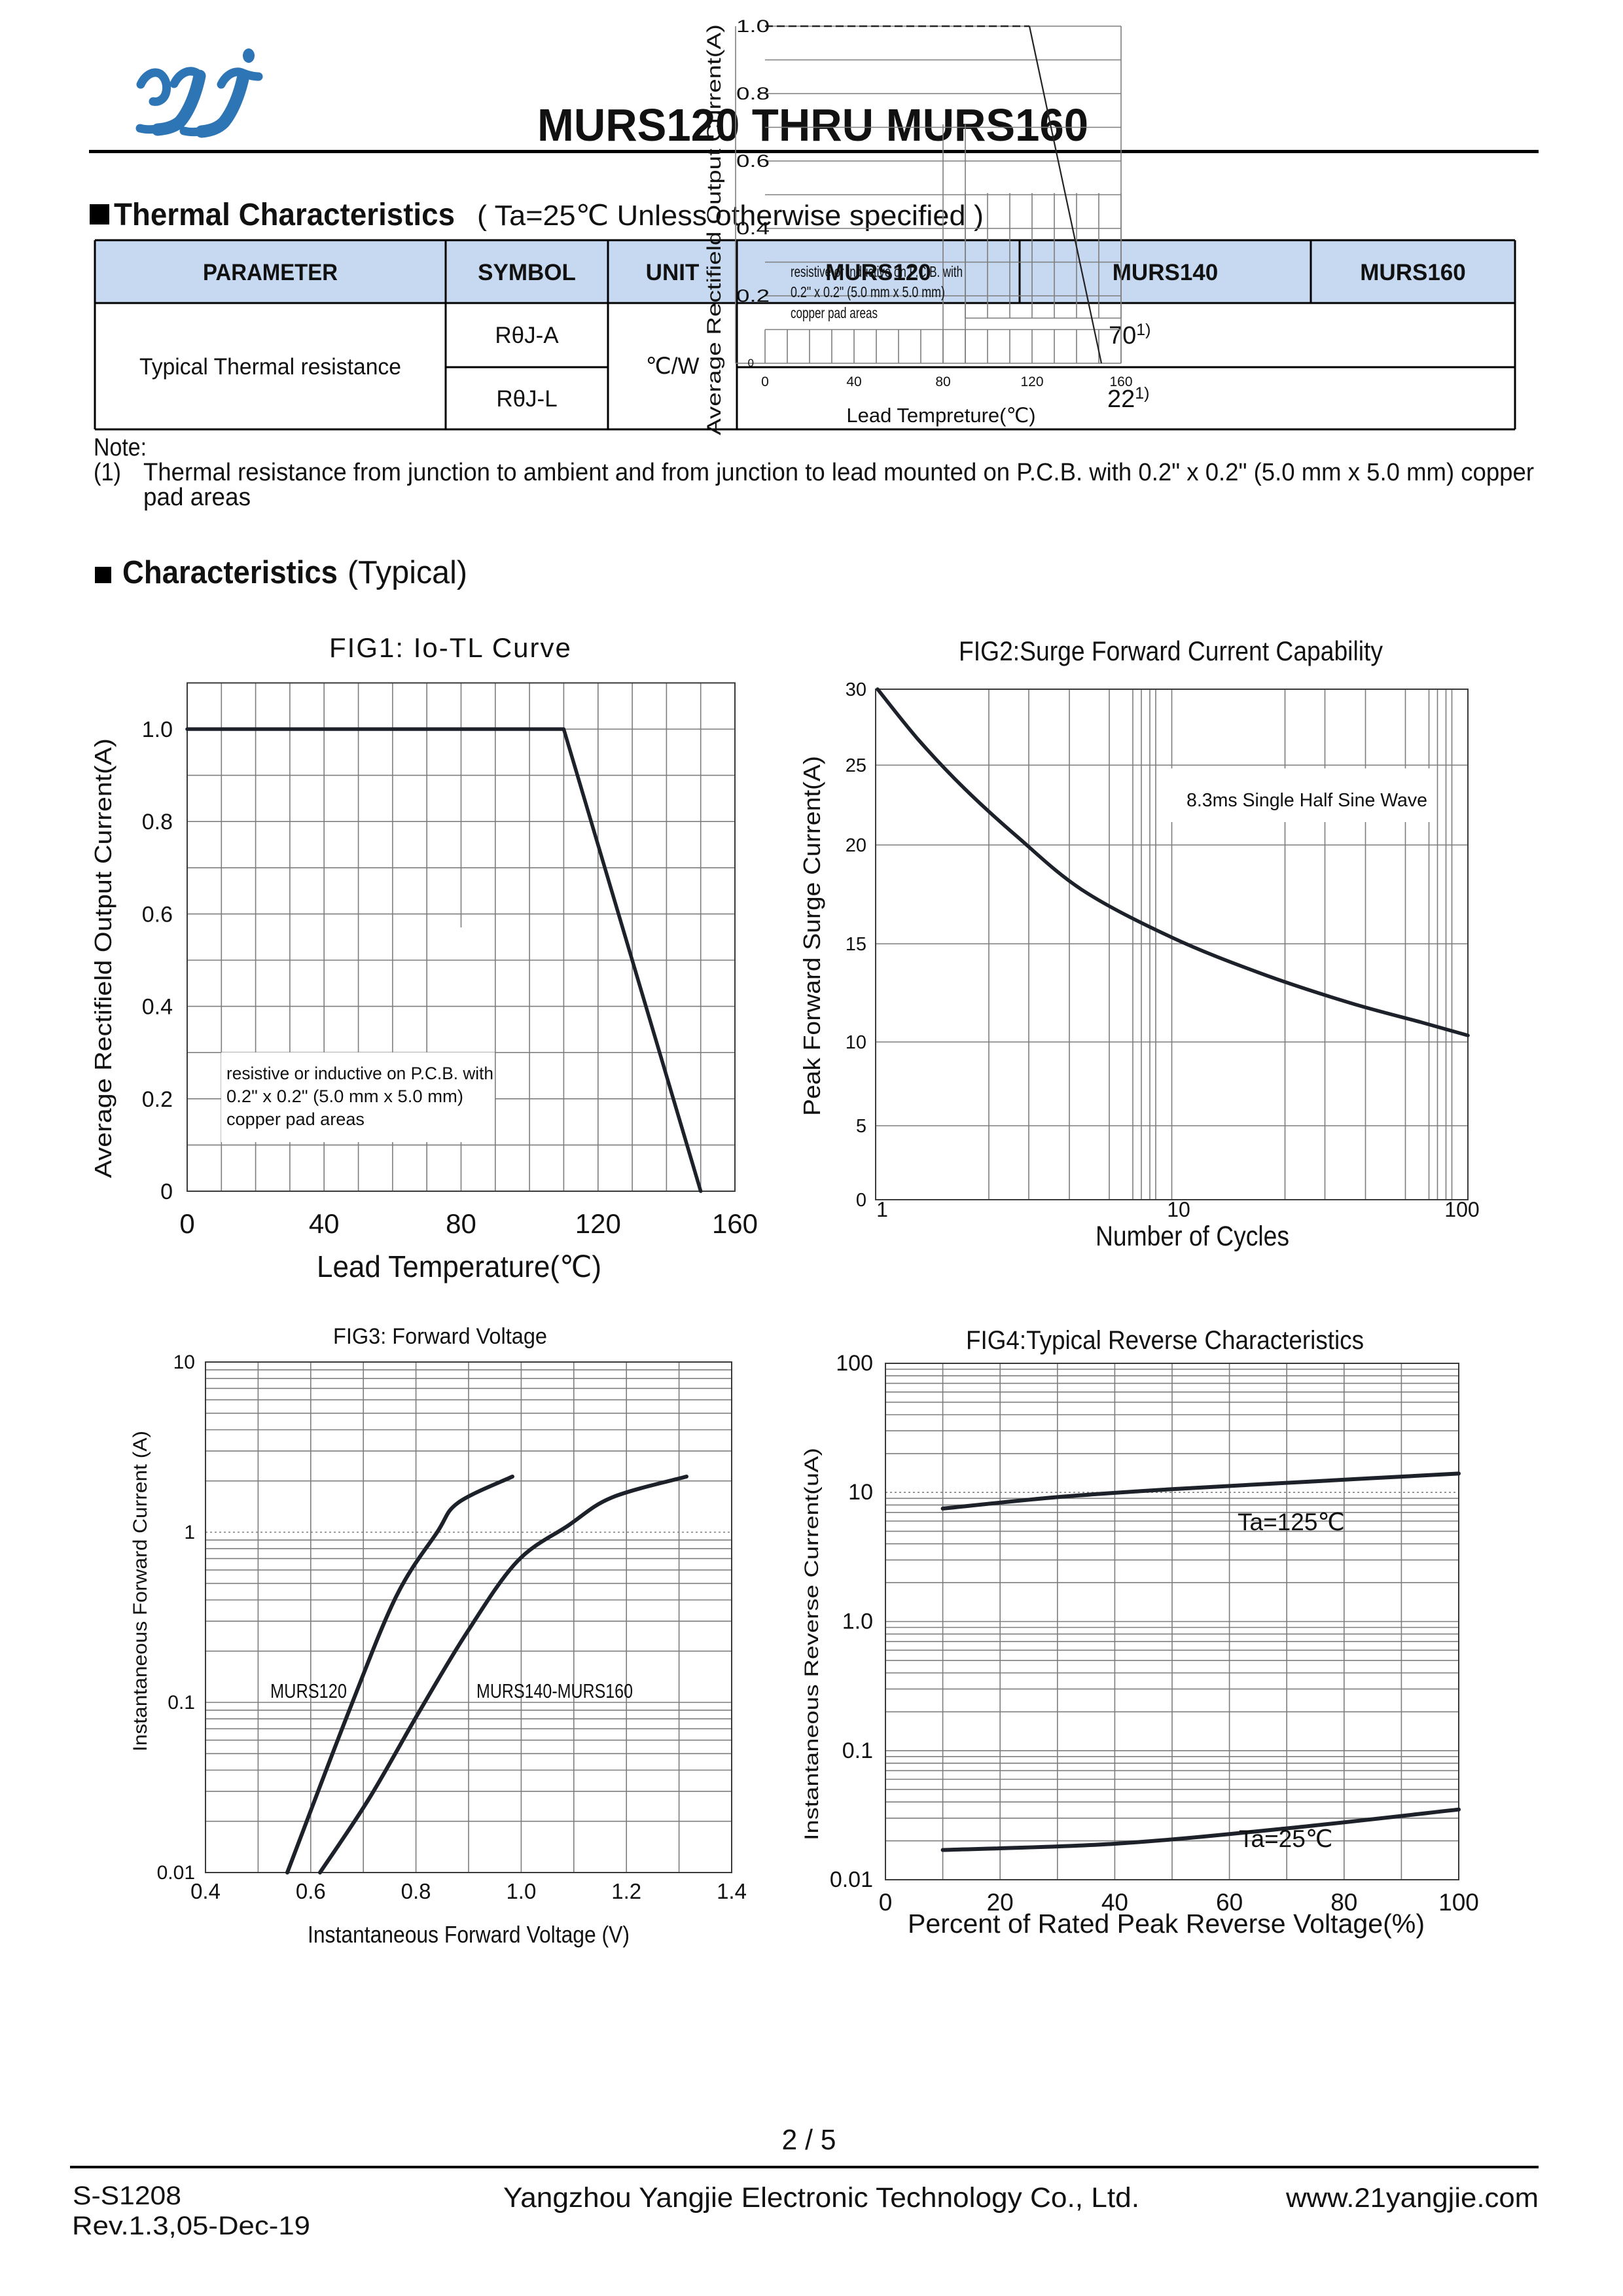  Describe the element at coordinates (1166, 1924) in the screenshot. I see `svg-text:Percent of Rated Peak Reverse: Percent of Rated Peak Reverse Voltage(%)` at that location.